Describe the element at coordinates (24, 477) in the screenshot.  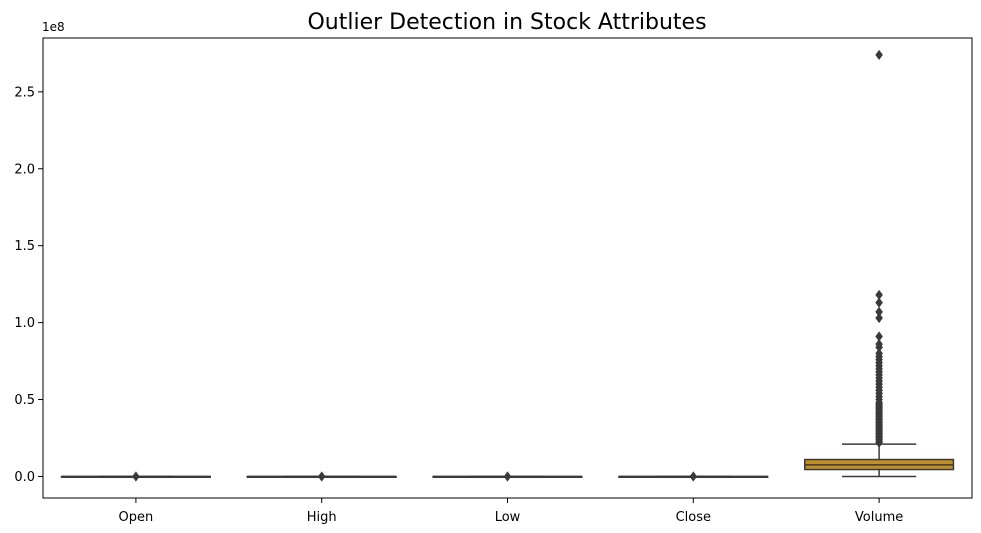
I see `y-tick-label: 0.0` at that location.